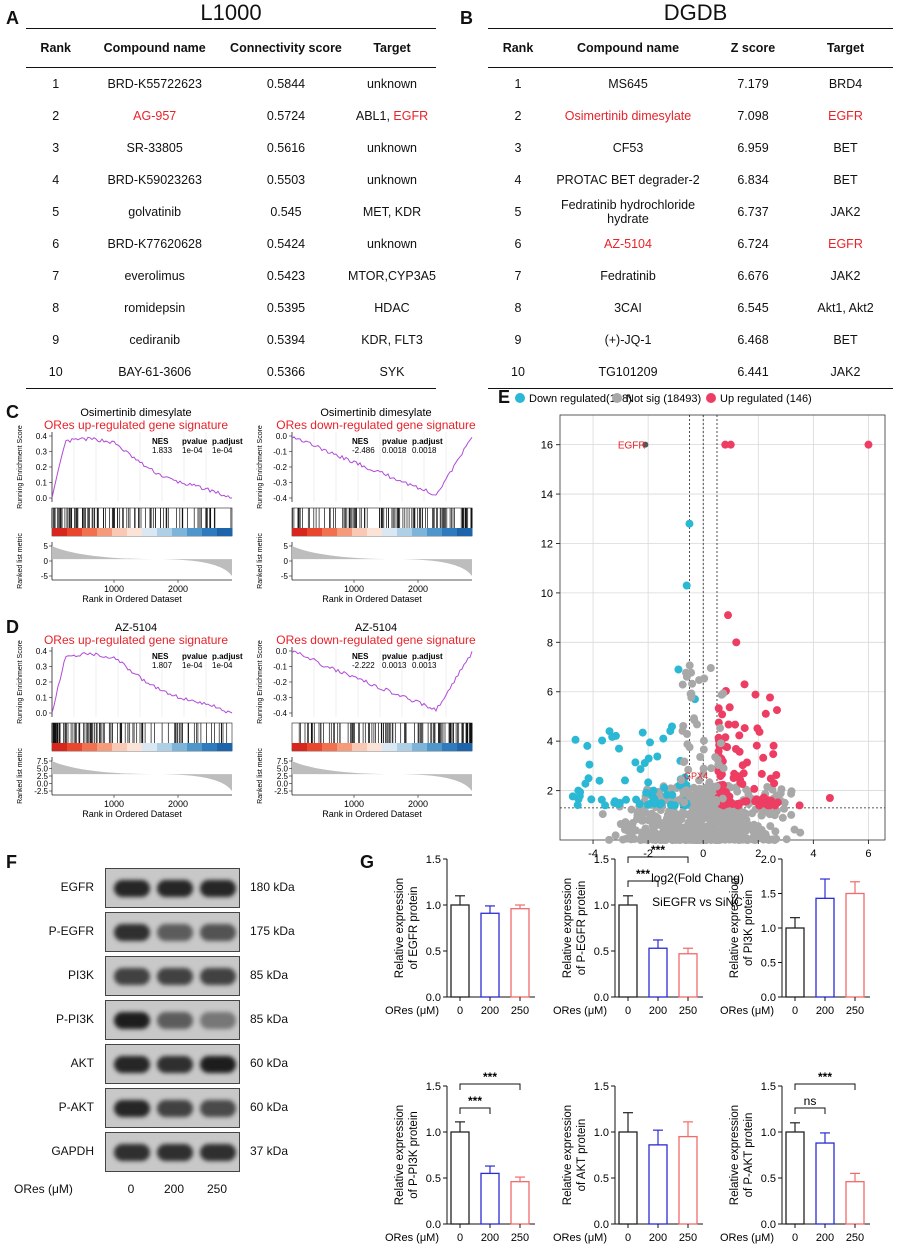  Describe the element at coordinates (162, 450) in the screenshot. I see `stat-value: 1.833` at that location.